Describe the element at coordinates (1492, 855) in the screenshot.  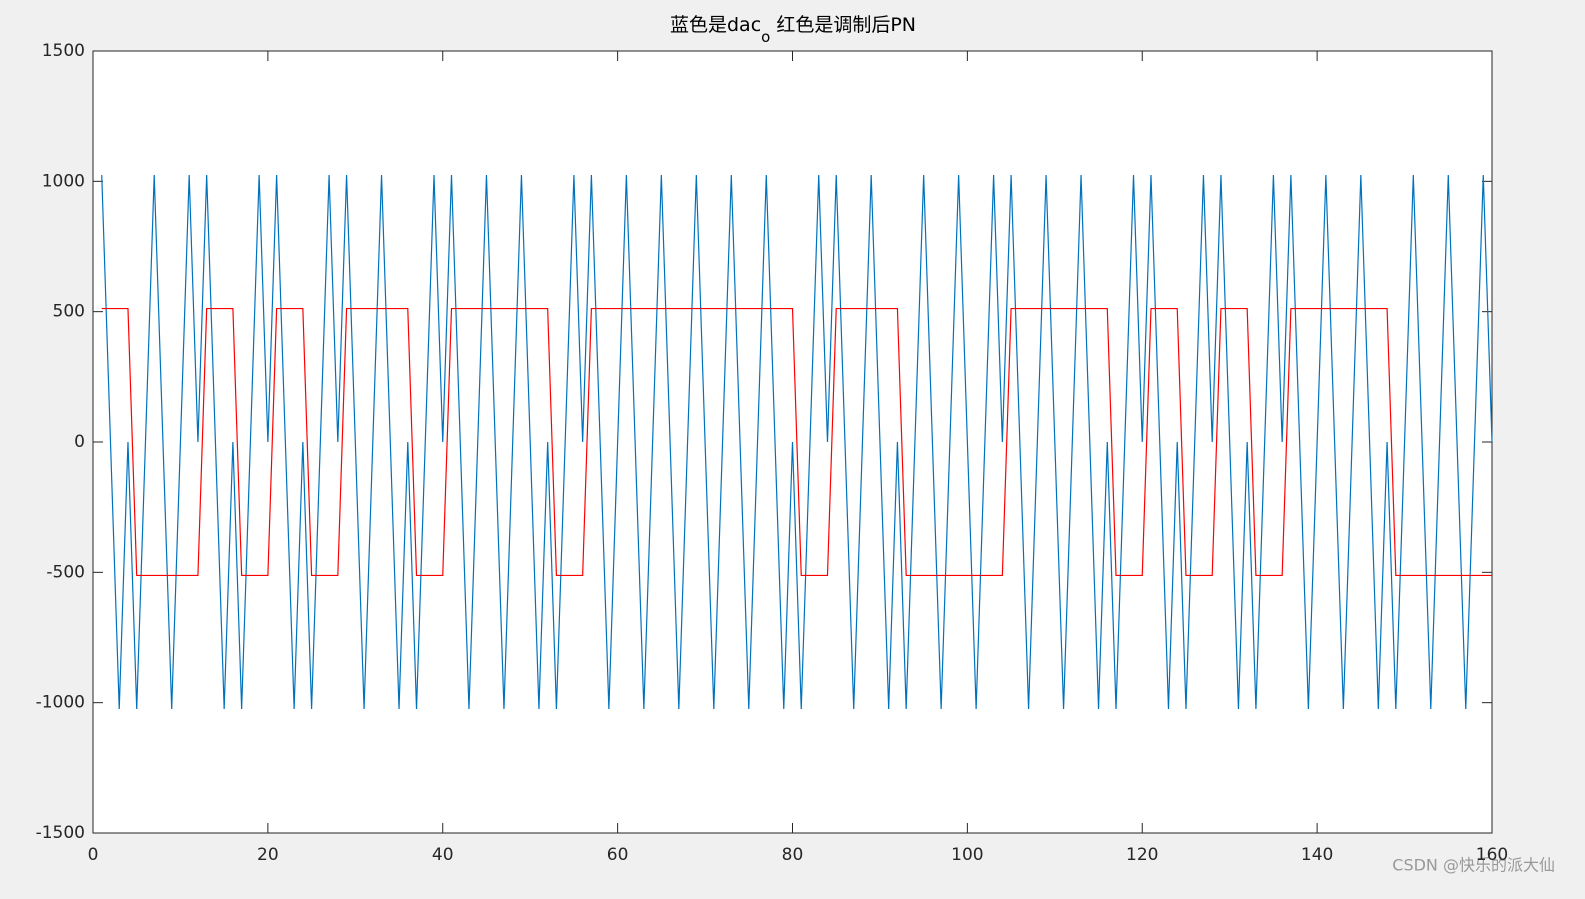
I see `x-tick-label: 160` at that location.